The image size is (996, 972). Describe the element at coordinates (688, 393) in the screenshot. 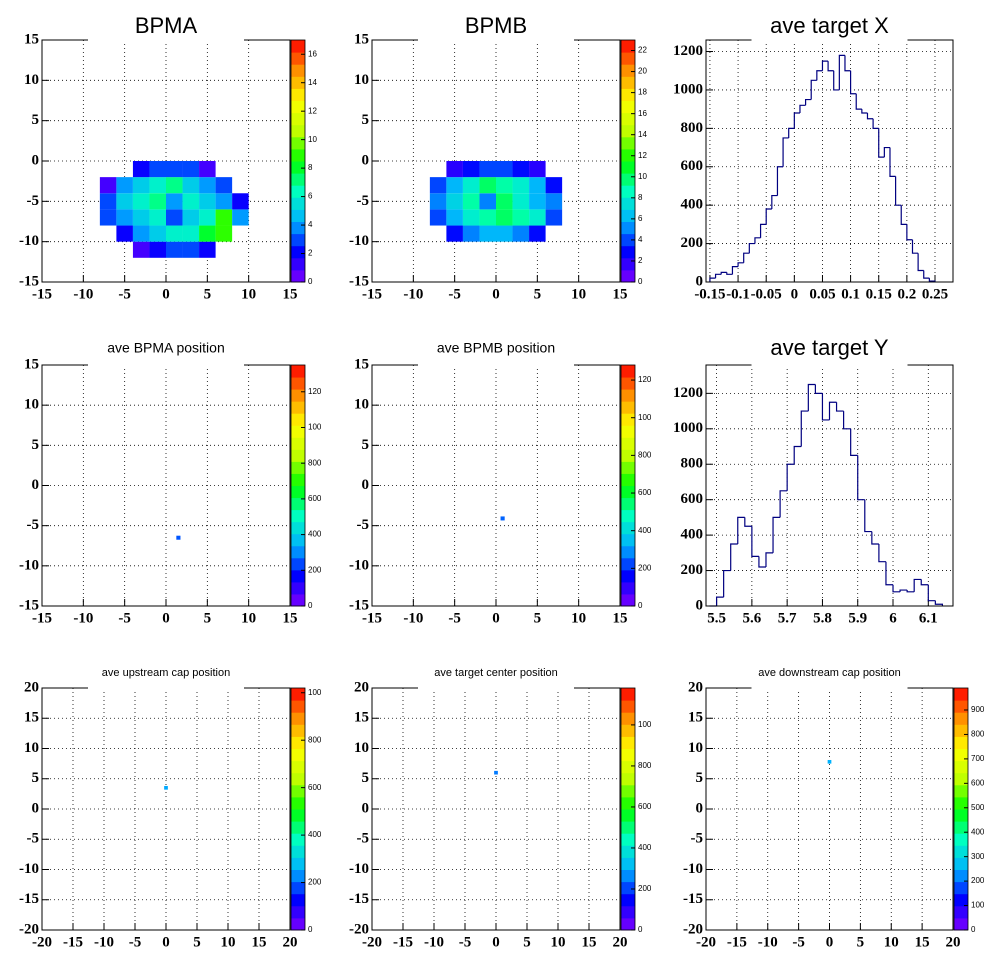

I see `y-tick-label: 1200` at that location.